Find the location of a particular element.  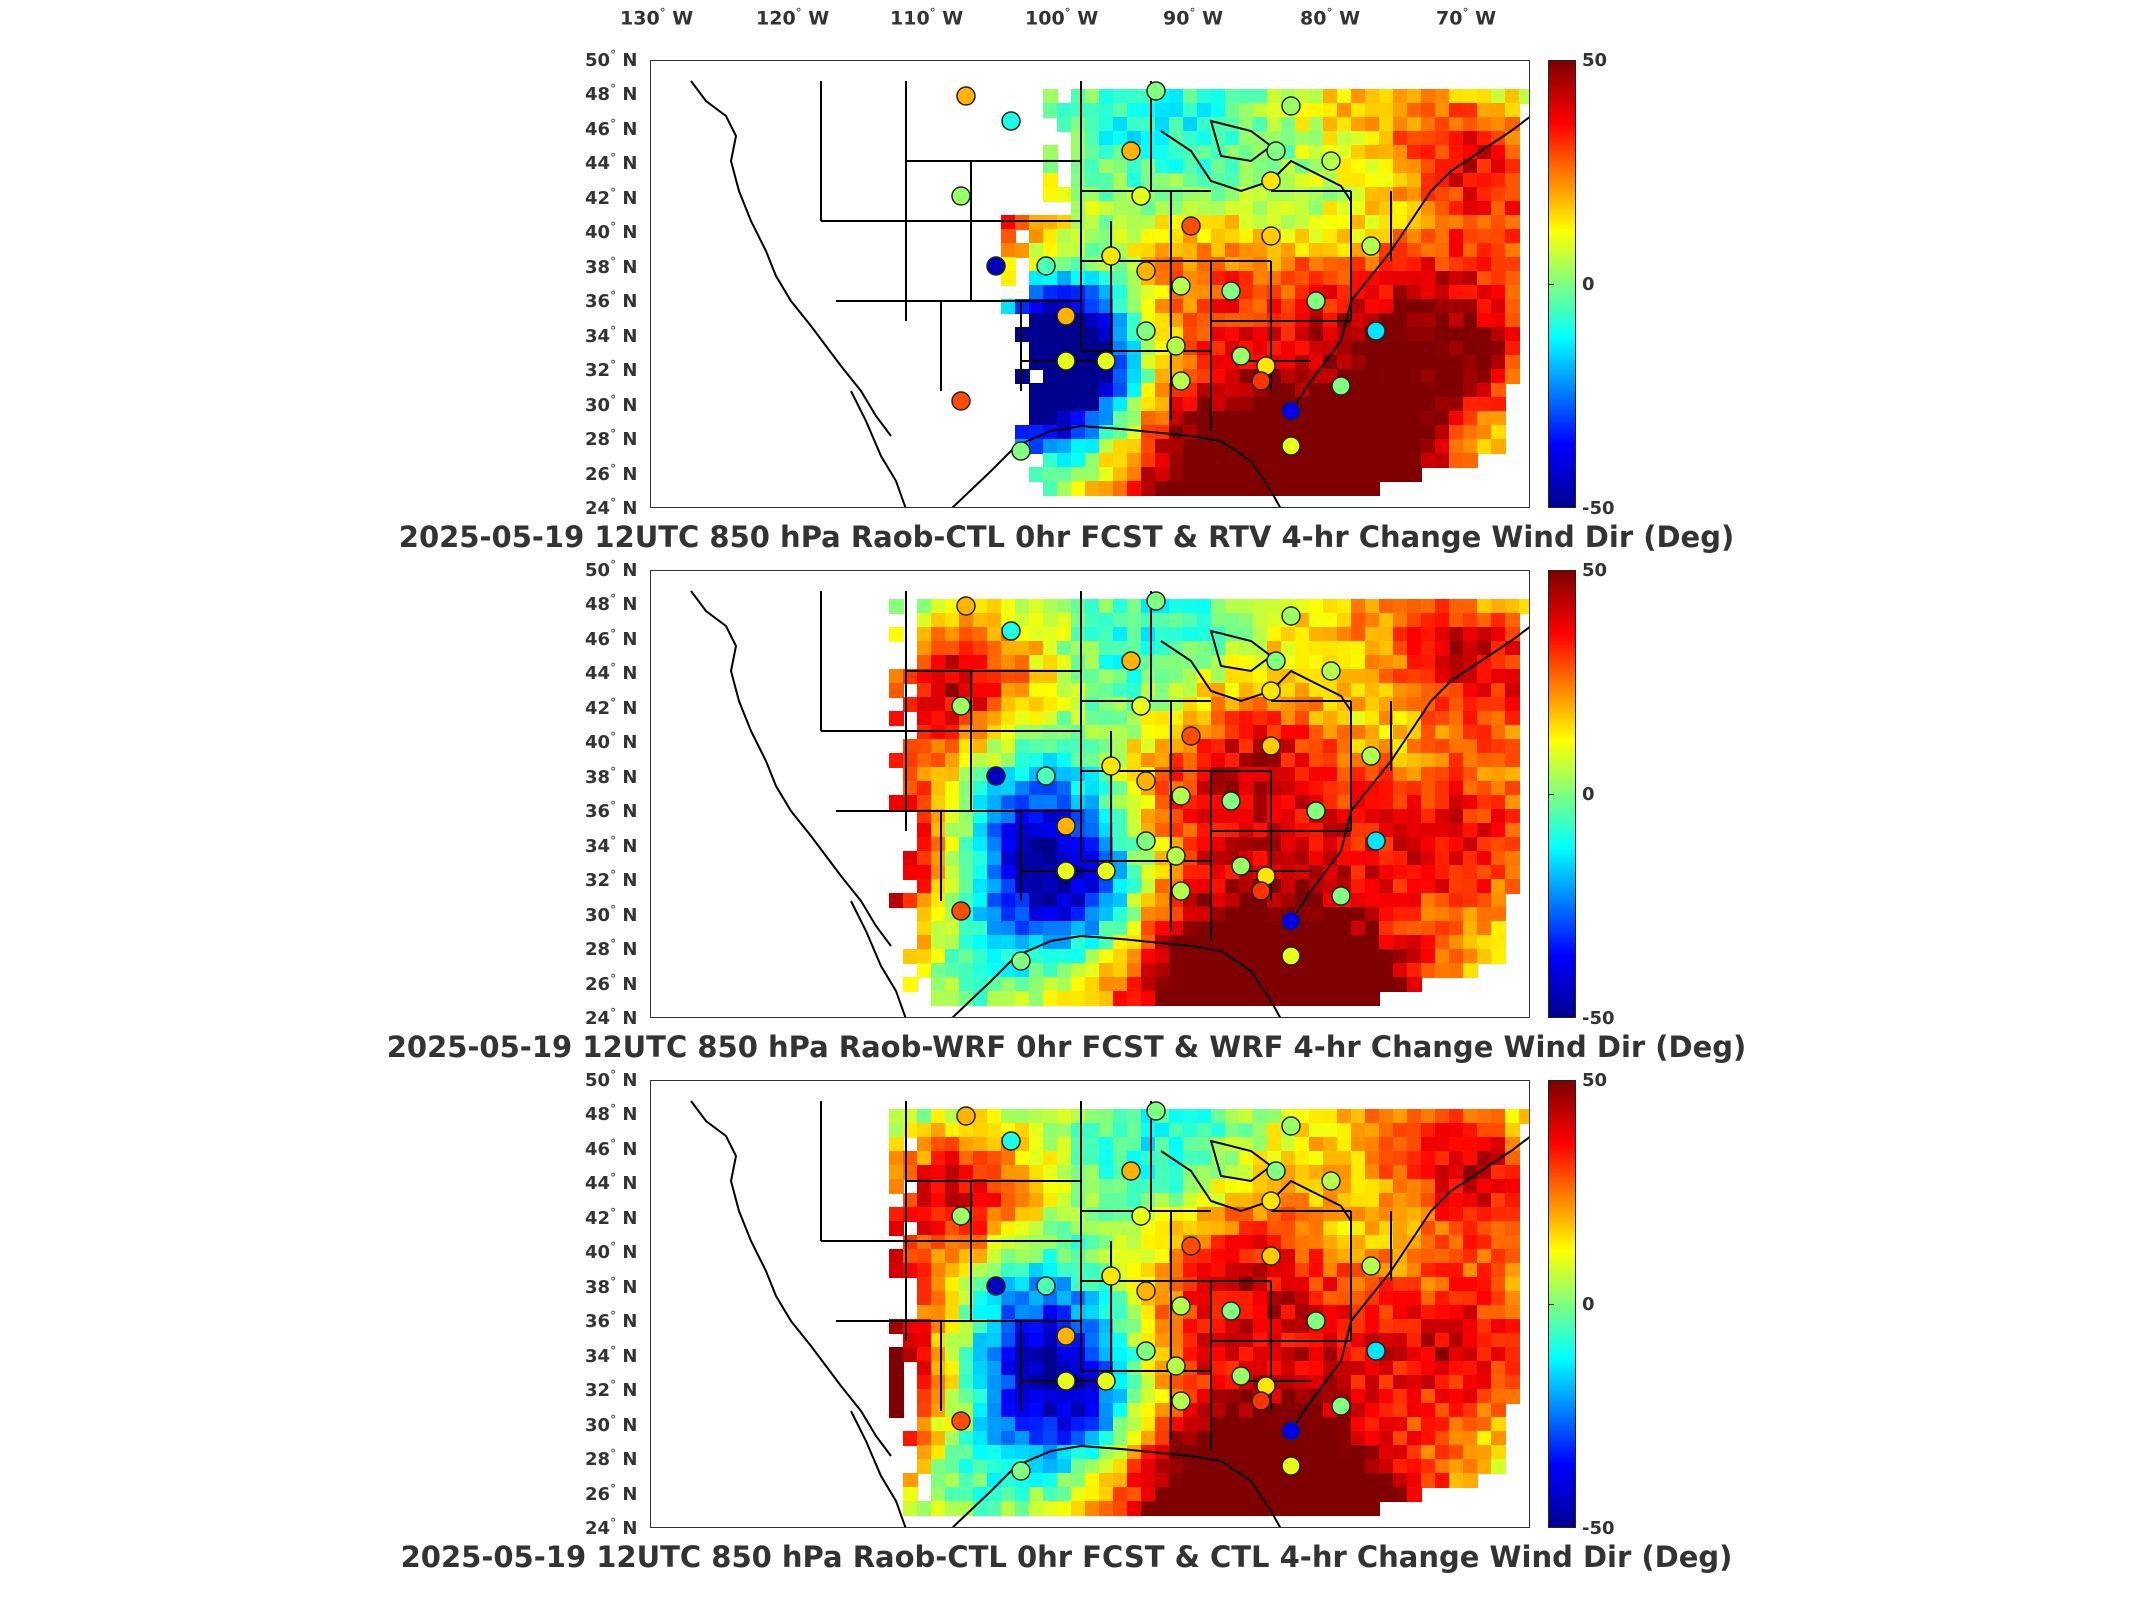

wind-direction-field is located at coordinates (1265, 292).